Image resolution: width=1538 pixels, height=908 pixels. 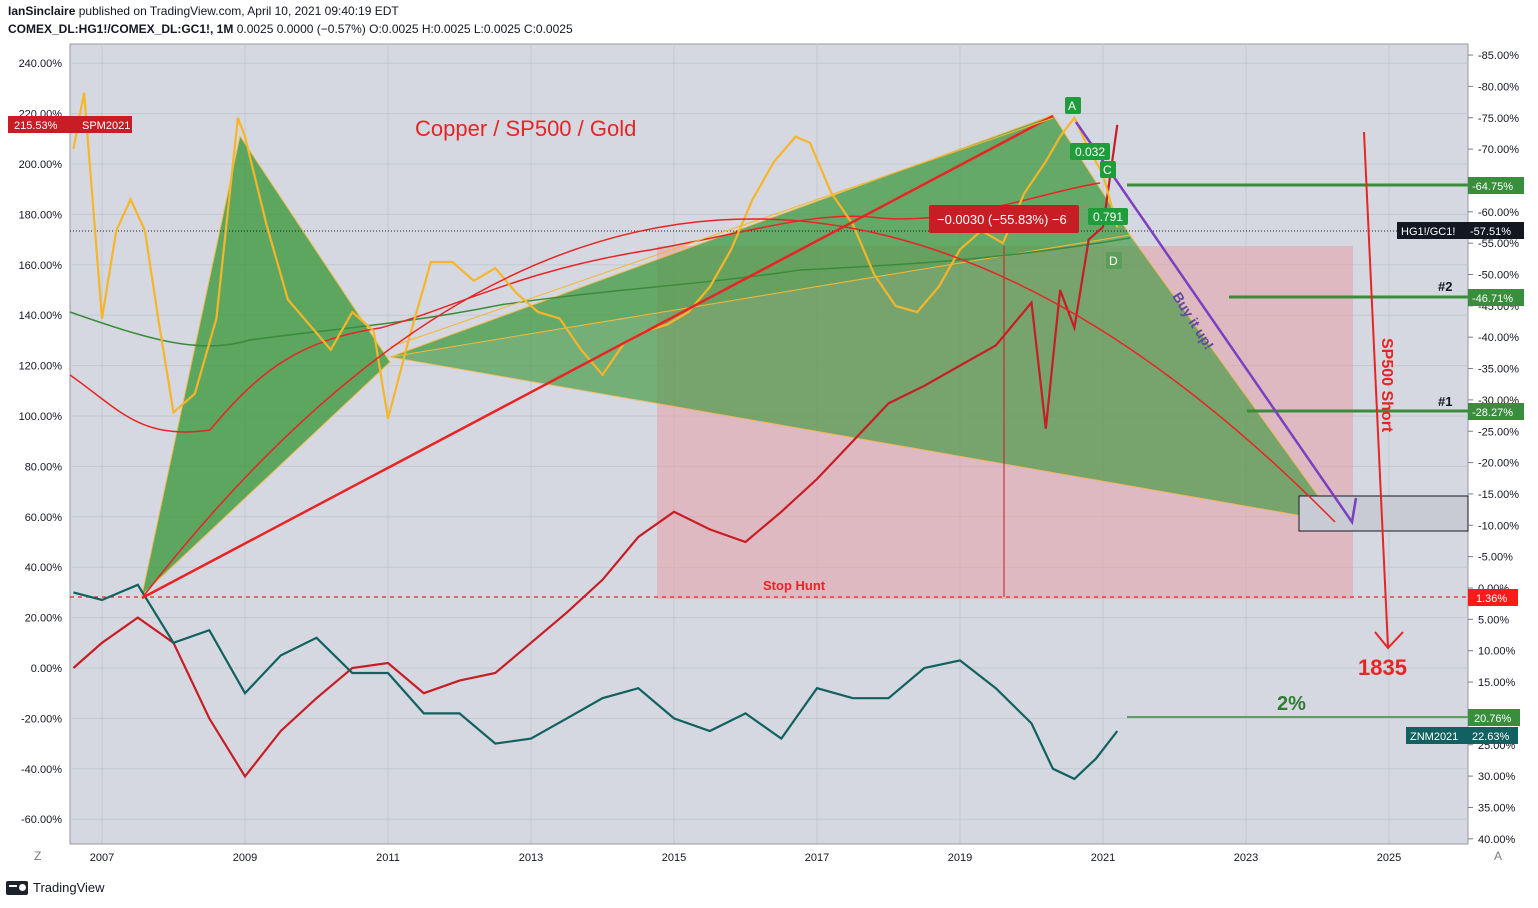 I want to click on symbol-name: COMEX_DL:HG1!/COMEX_DL:GC1!, 1M, so click(x=121, y=29).